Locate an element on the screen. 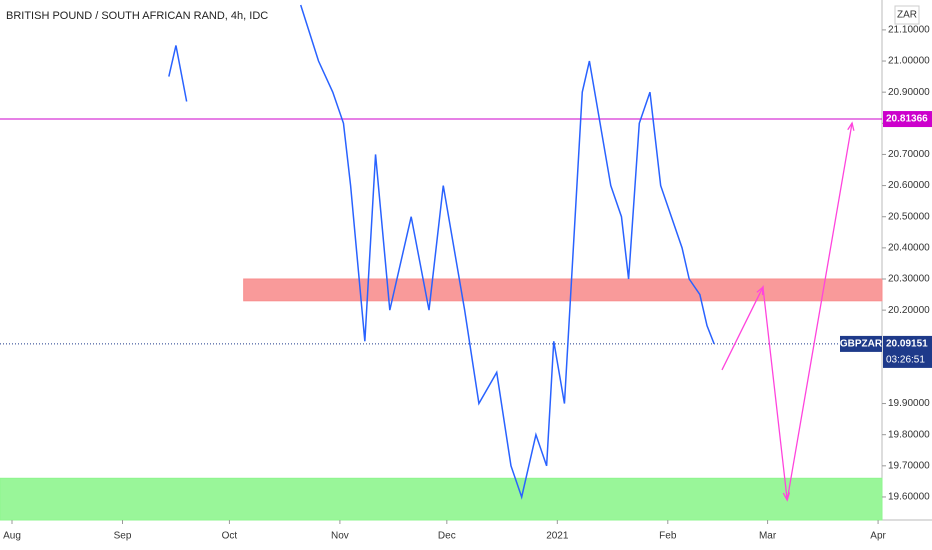 The height and width of the screenshot is (550, 932). y-tick-label: 19.90000 is located at coordinates (909, 403).